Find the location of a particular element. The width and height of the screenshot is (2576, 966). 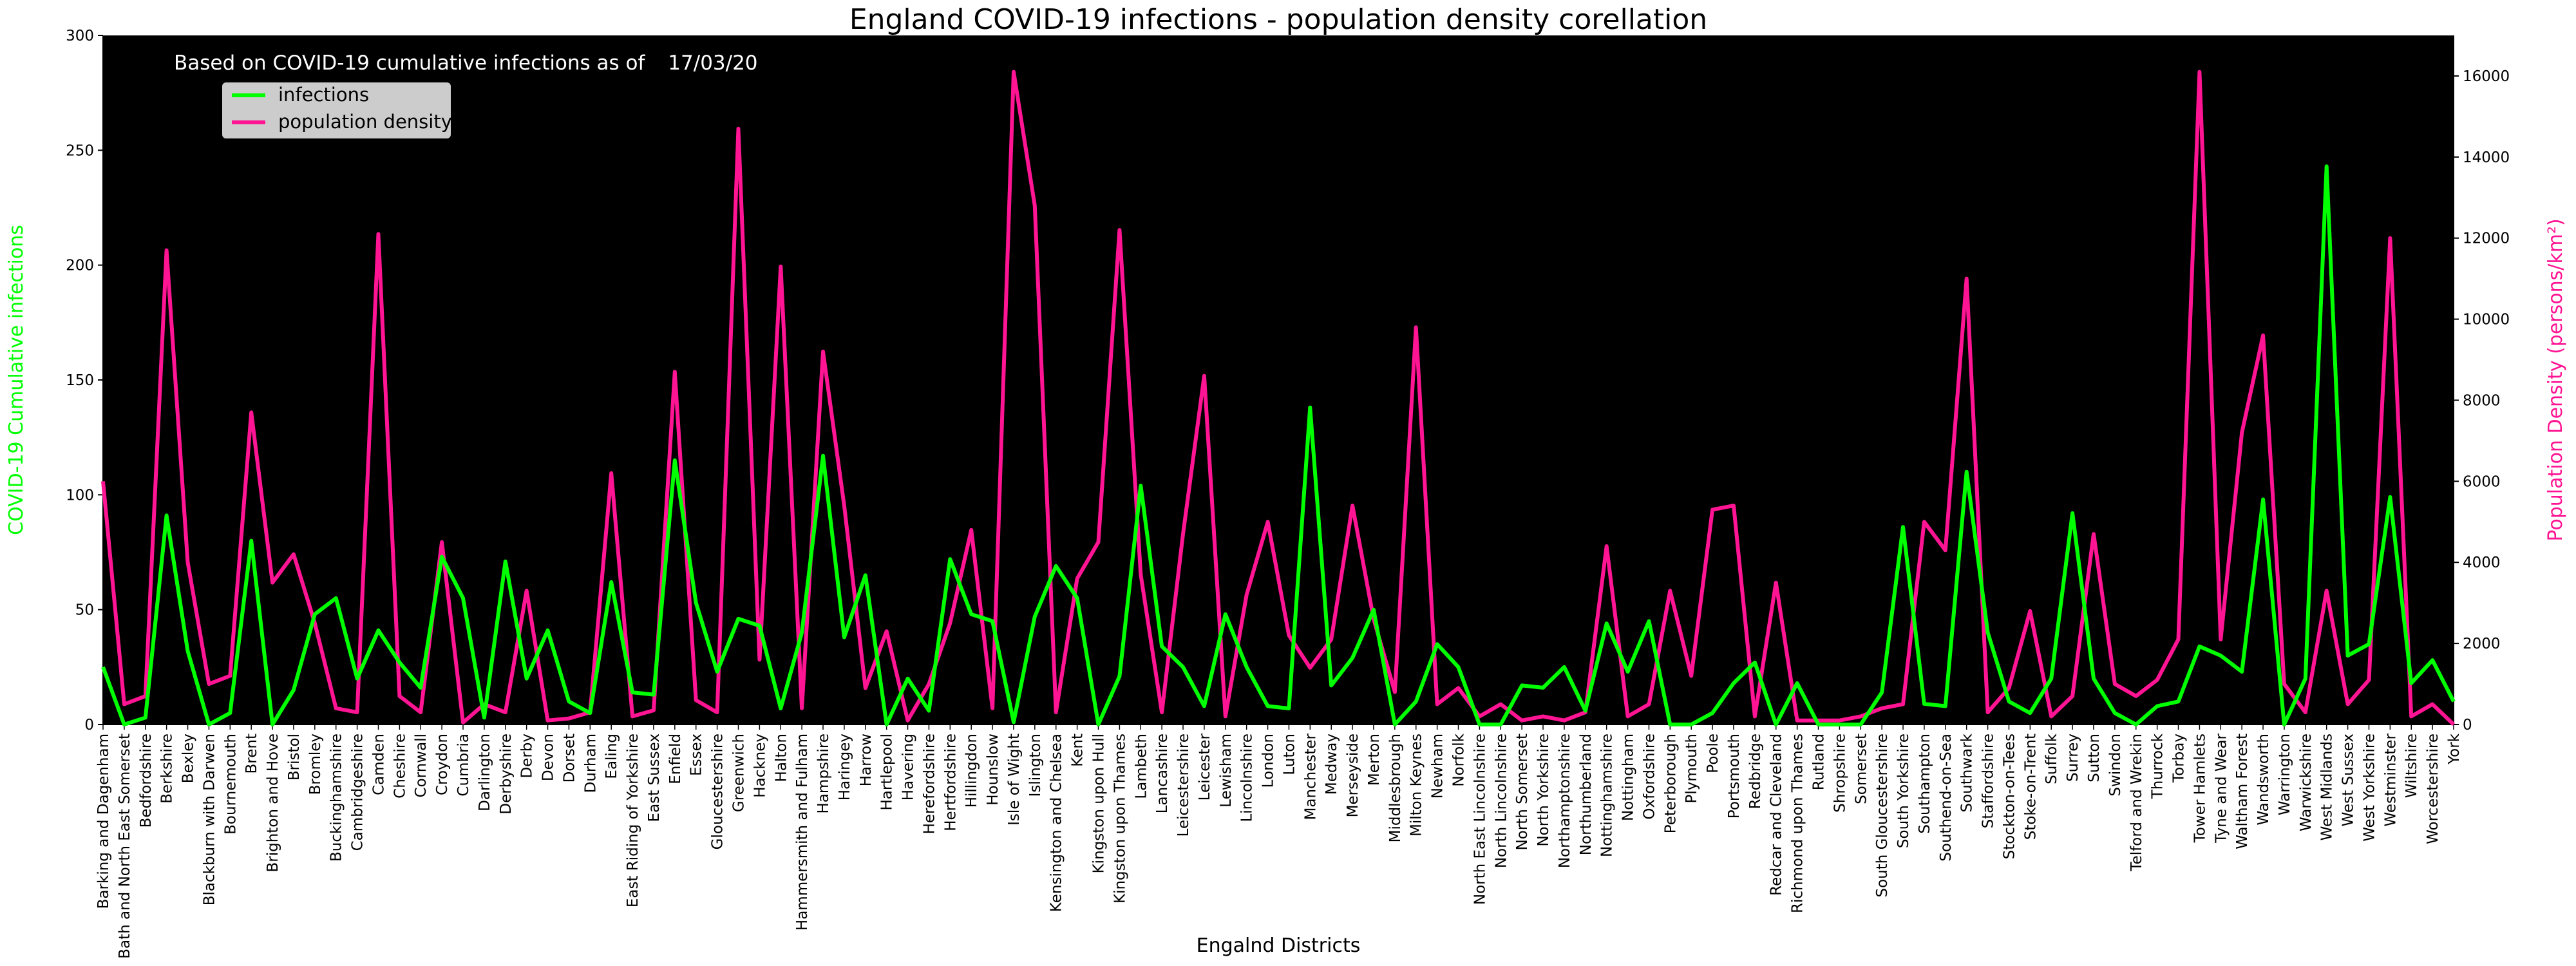

x-axis-tick-label: Rutland is located at coordinates (1820, 762).